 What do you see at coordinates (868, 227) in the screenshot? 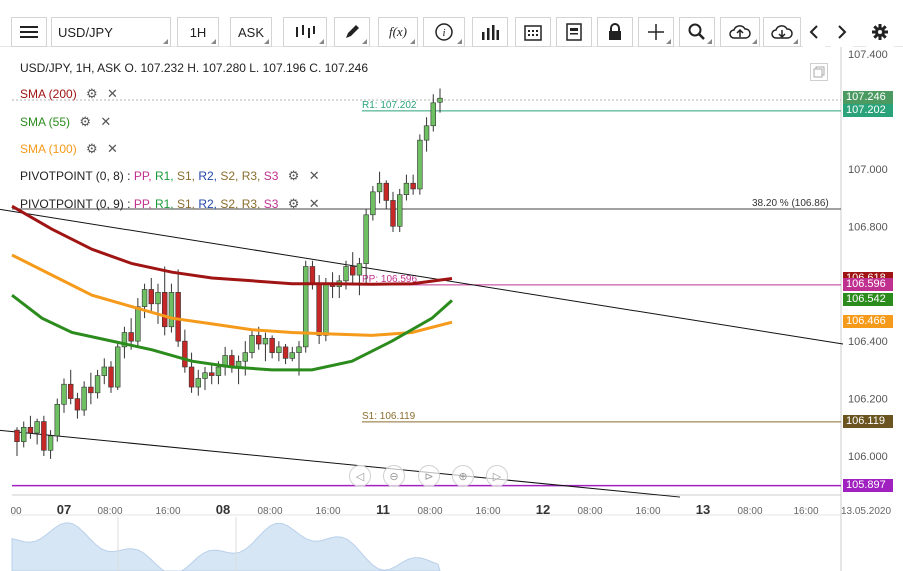
I see `y-tick-label: 106.800` at bounding box center [868, 227].